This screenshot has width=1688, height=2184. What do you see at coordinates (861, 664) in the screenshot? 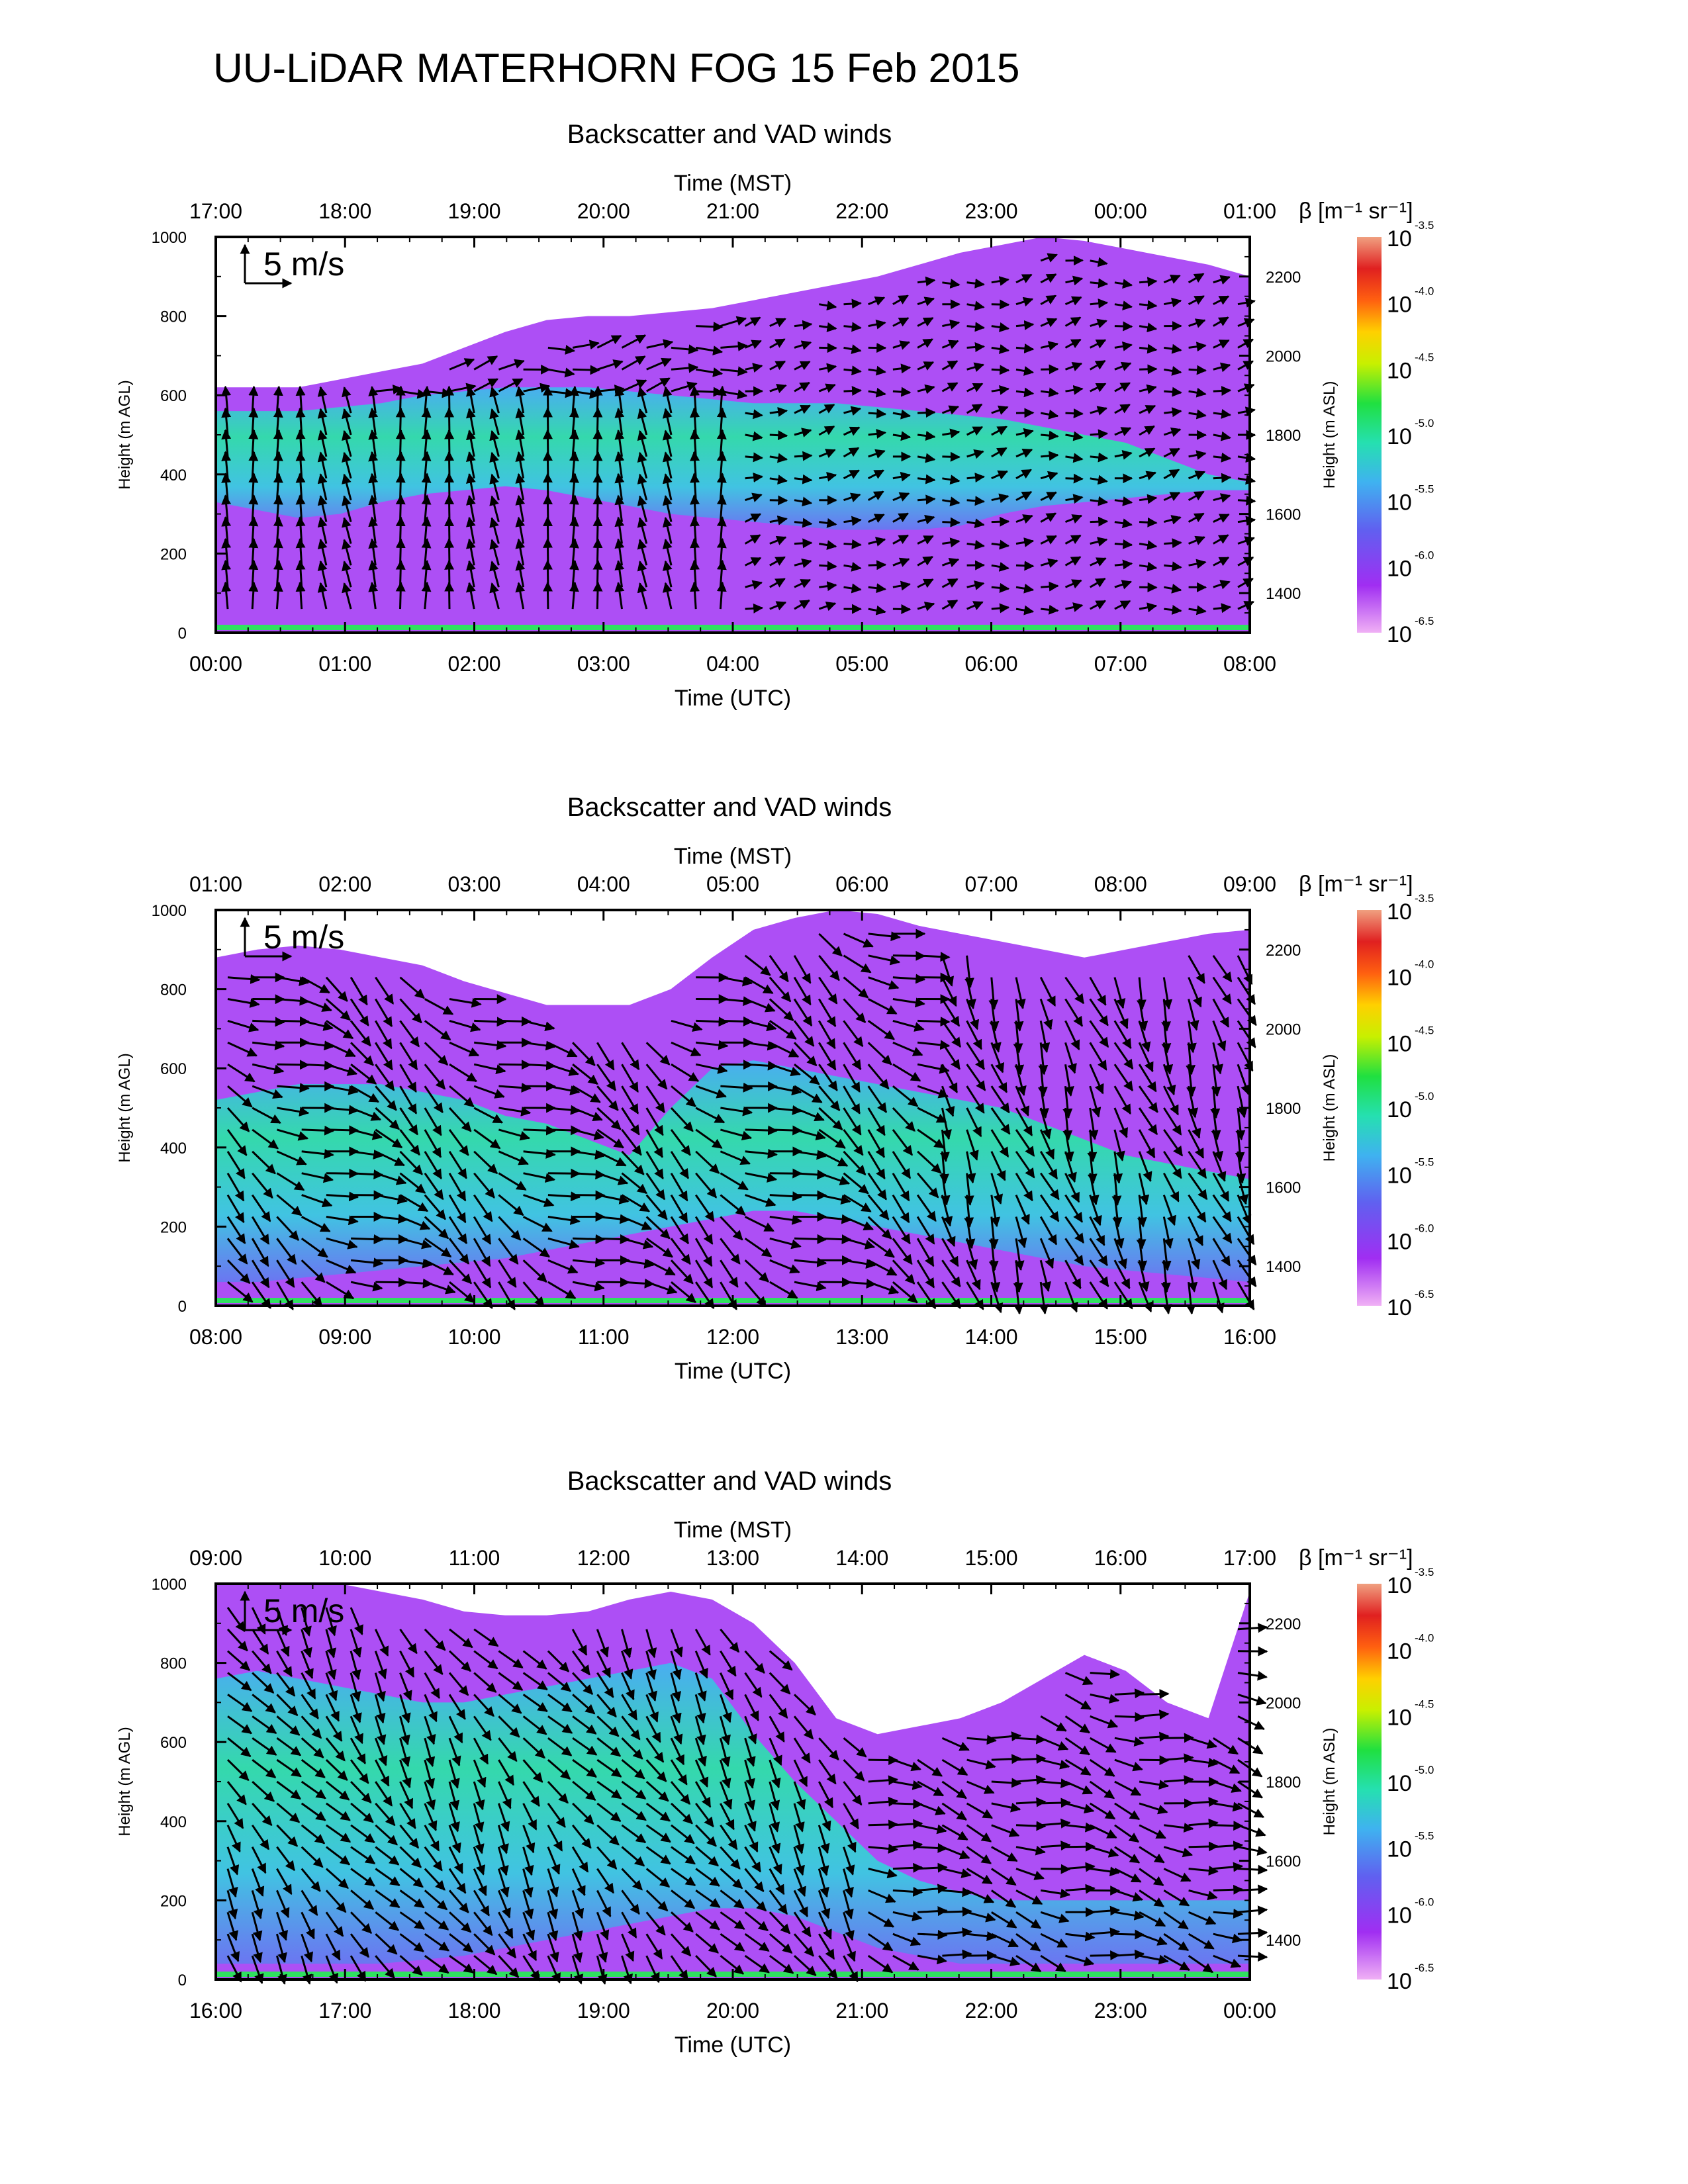
I see `x-tick-label: 05:00` at bounding box center [861, 664].